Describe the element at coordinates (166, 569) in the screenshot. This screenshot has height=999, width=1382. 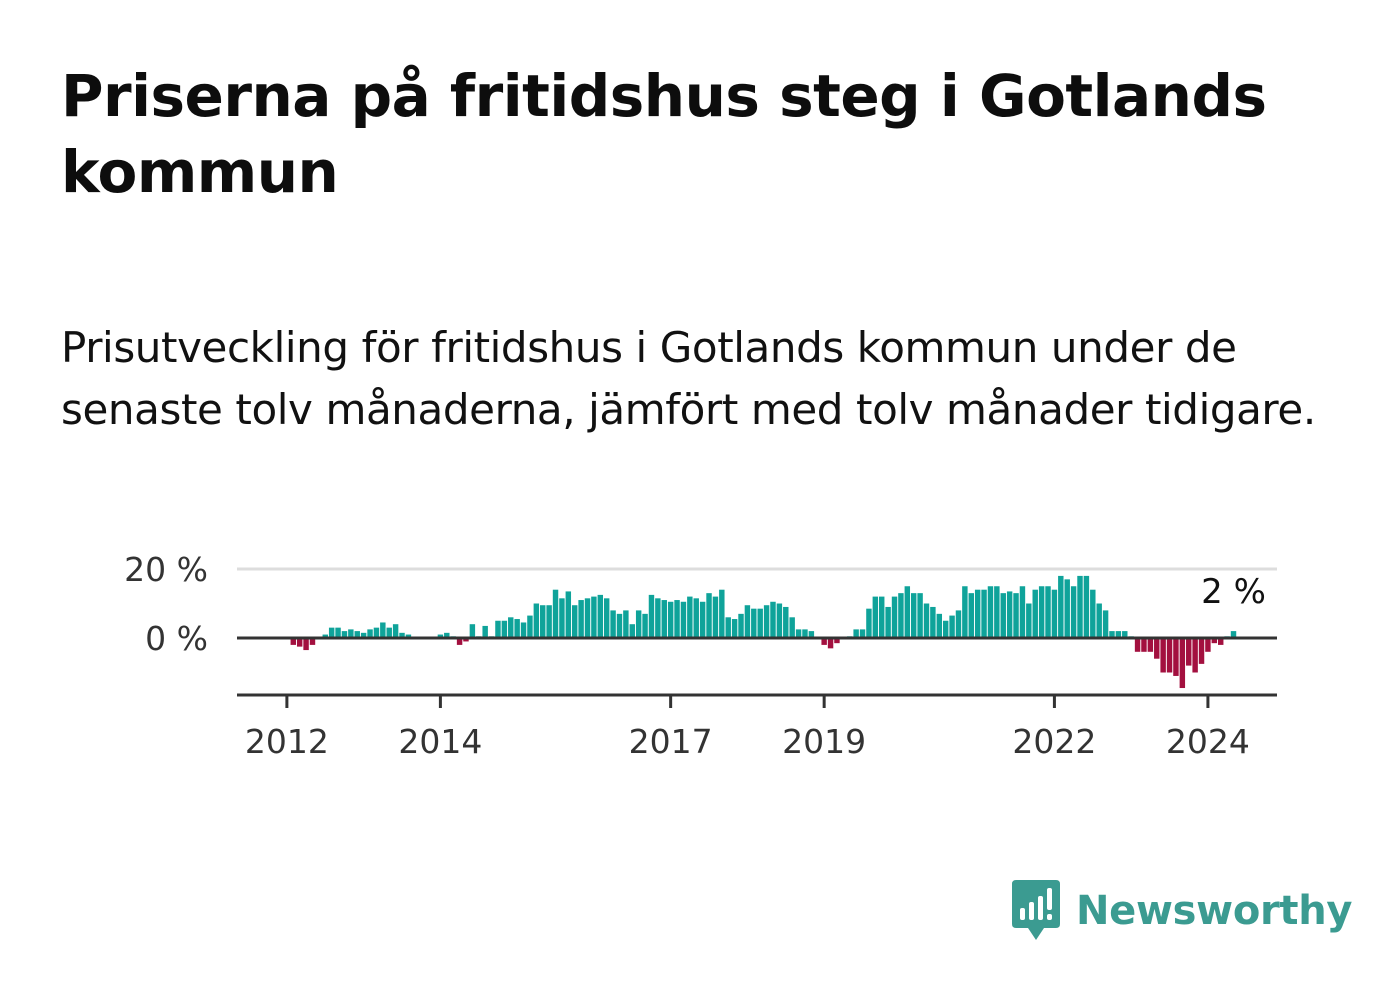
I see `y-tick-label: 20 %` at that location.